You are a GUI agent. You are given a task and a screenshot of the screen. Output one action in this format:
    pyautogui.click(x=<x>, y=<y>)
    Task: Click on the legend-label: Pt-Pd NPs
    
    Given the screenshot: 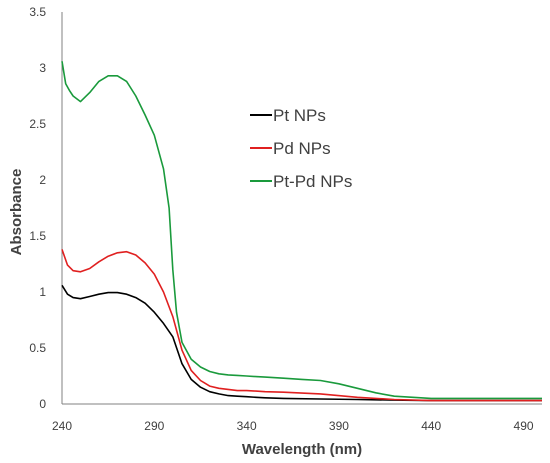 What is the action you would take?
    pyautogui.click(x=312, y=181)
    